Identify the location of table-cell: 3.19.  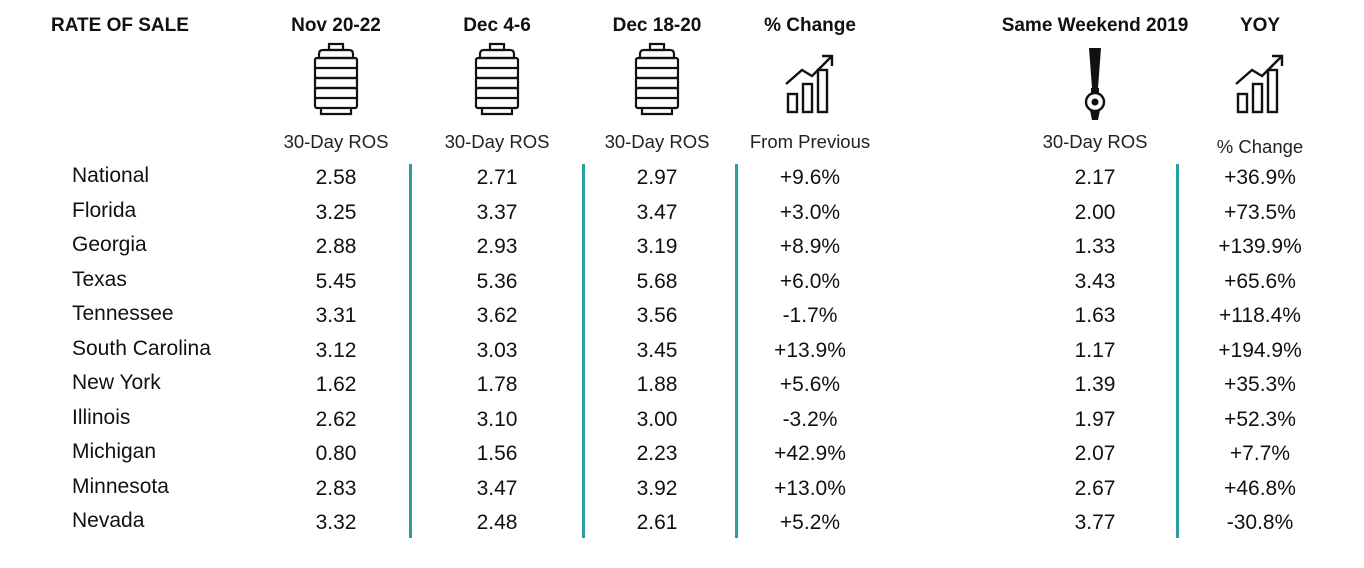
(657, 246).